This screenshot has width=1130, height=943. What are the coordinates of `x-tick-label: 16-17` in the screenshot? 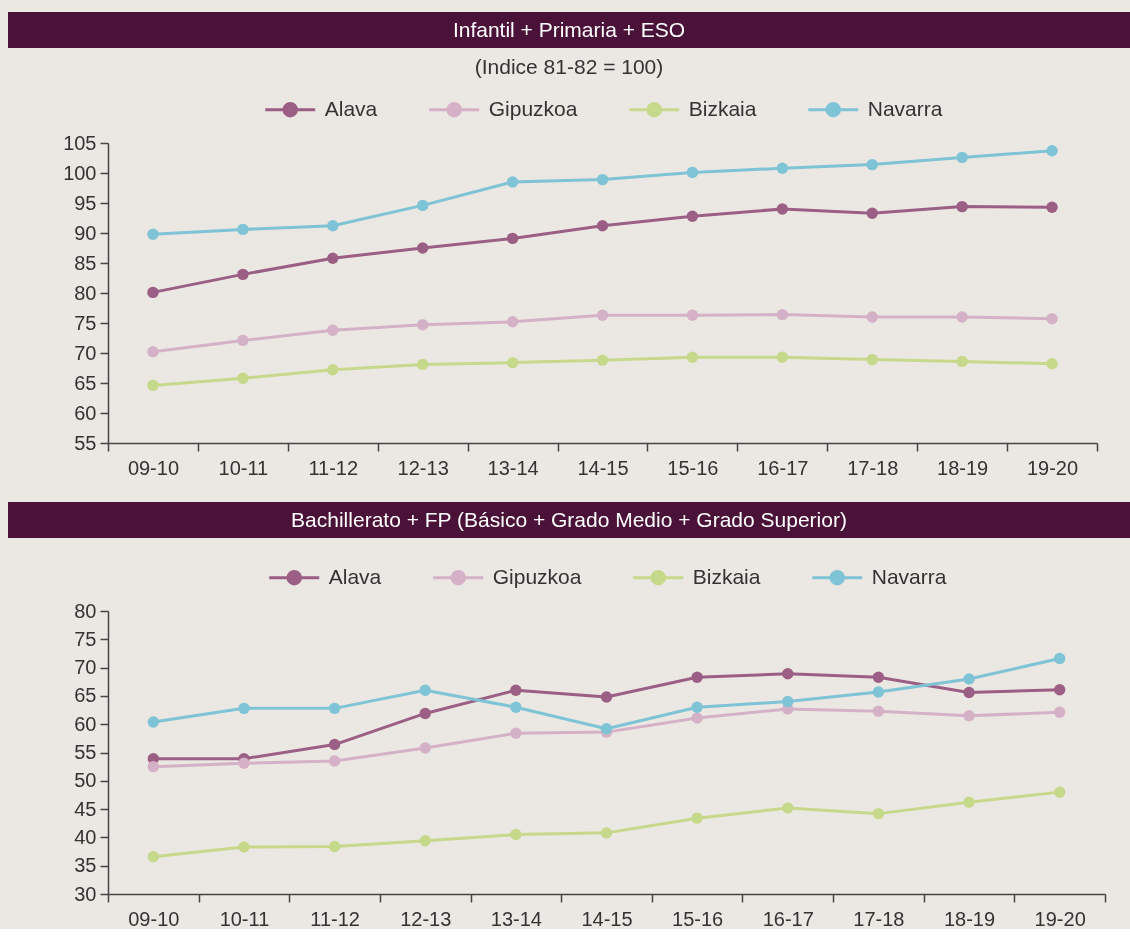 It's located at (783, 467).